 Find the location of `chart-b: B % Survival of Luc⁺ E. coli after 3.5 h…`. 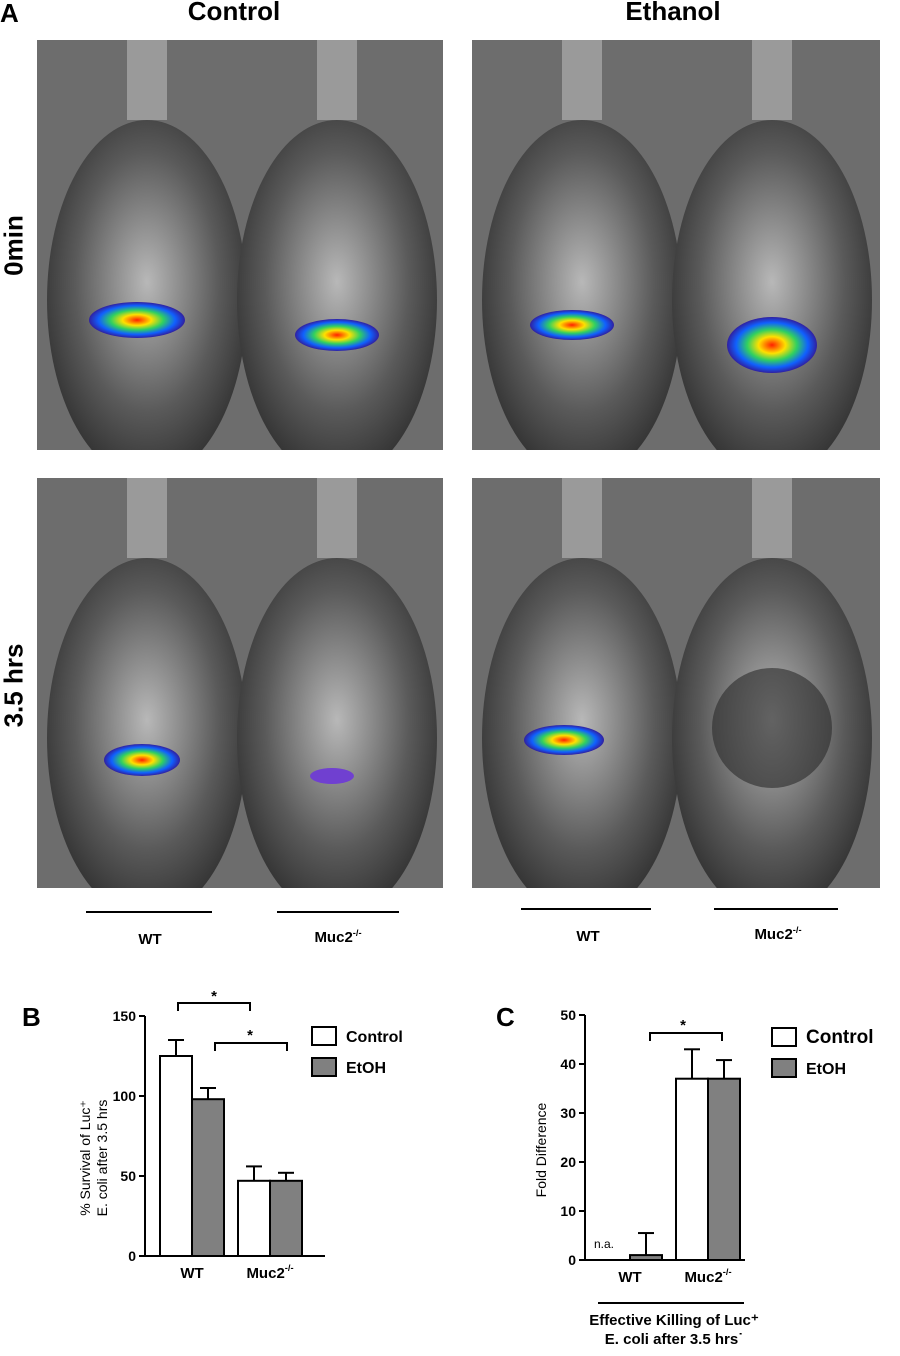

chart-b: B % Survival of Luc⁺ E. coli after 3.5 h… is located at coordinates (212, 1136).